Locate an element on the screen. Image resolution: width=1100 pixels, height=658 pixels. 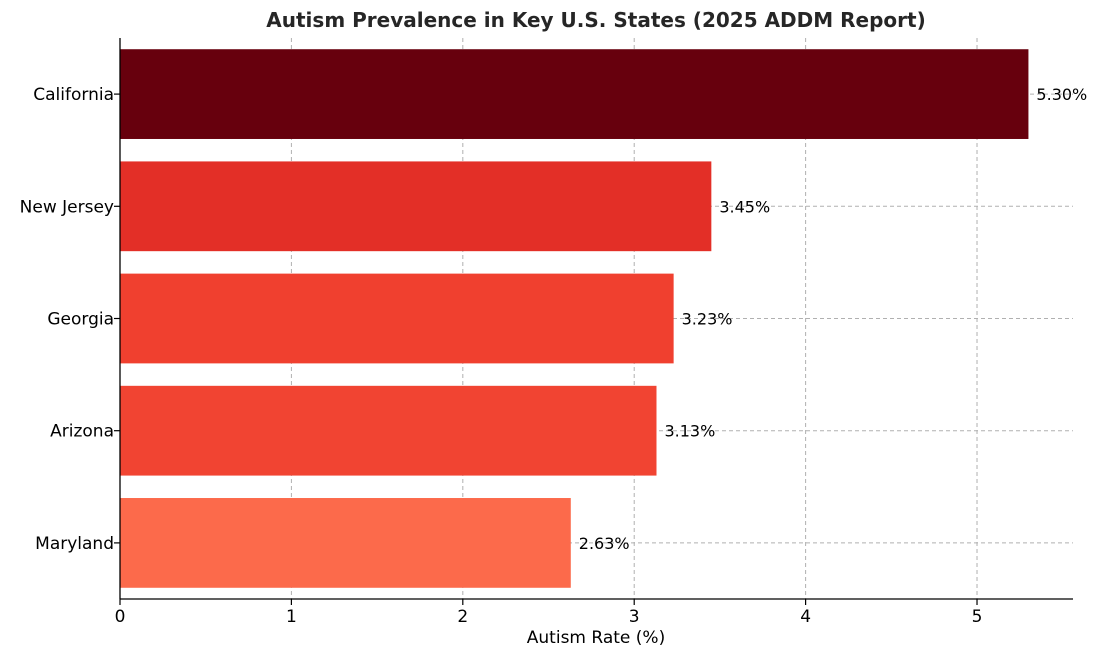
x-tick-label: 2 is located at coordinates (462, 617).